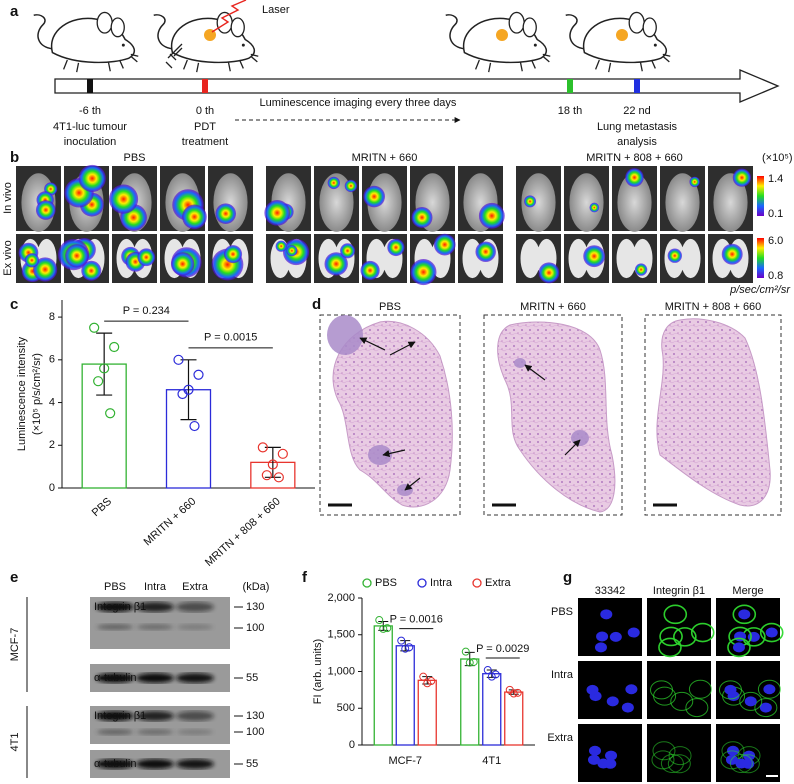 The image size is (794, 784). Describe the element at coordinates (155, 587) in the screenshot. I see `lane-label: Intra` at that location.